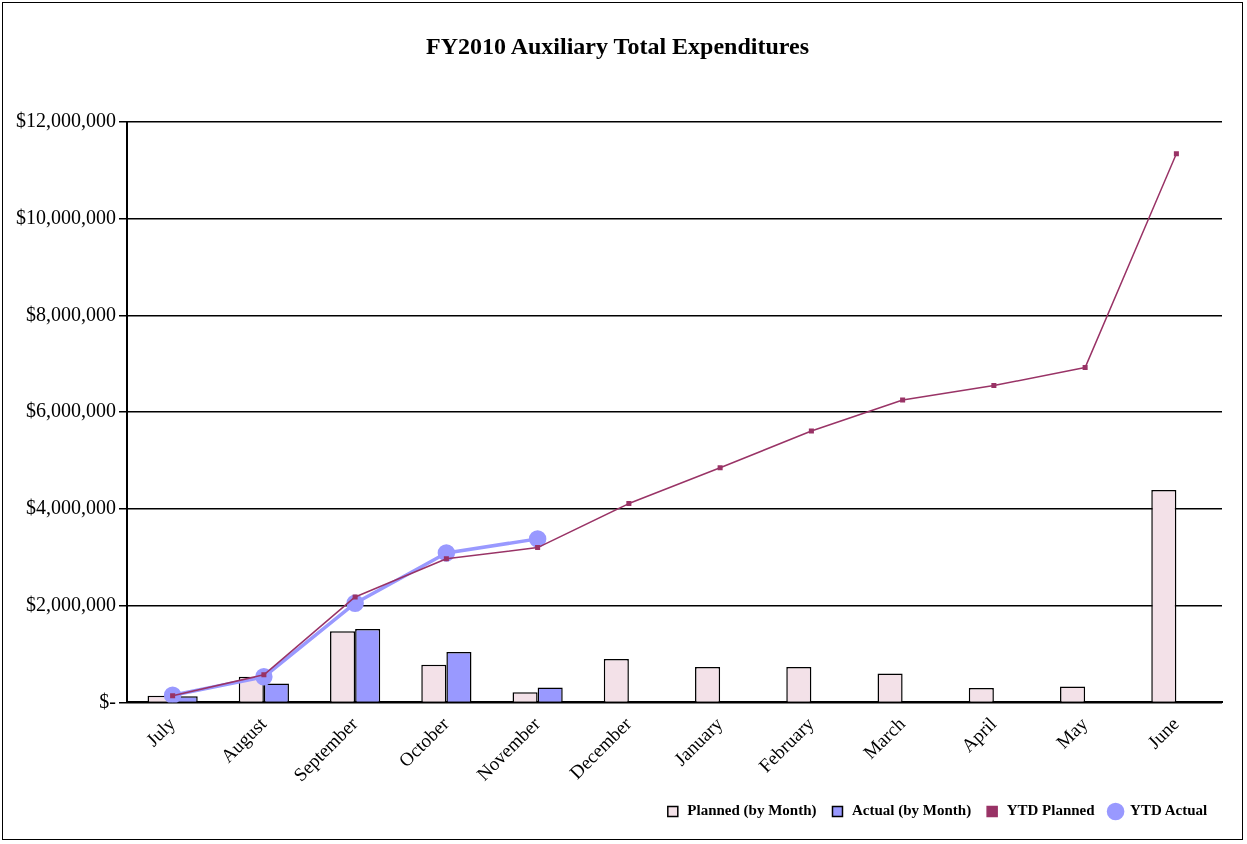 This screenshot has width=1247, height=844. What do you see at coordinates (1163, 732) in the screenshot?
I see `x-tick-label: June` at bounding box center [1163, 732].